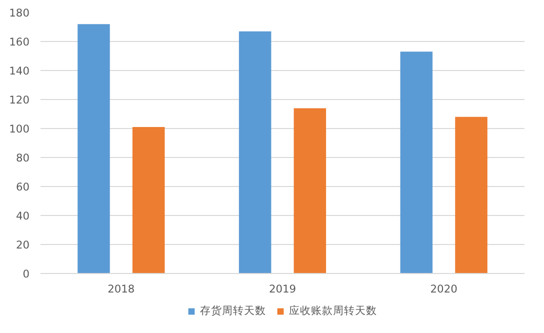  What do you see at coordinates (23, 187) in the screenshot?
I see `y-tick-label: 60` at bounding box center [23, 187].